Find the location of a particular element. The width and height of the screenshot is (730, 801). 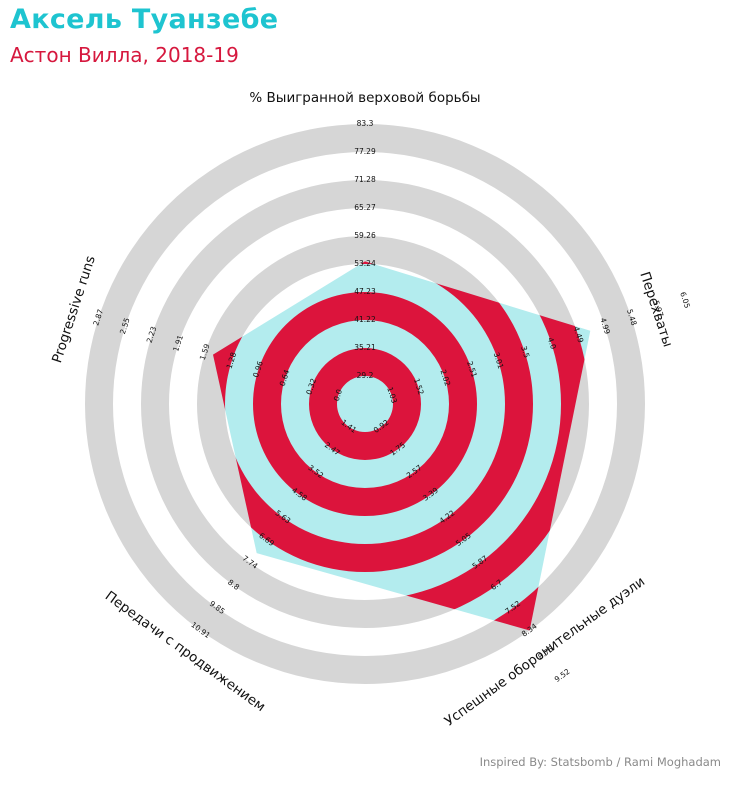

tick-label: 65.27 is located at coordinates (365, 207).